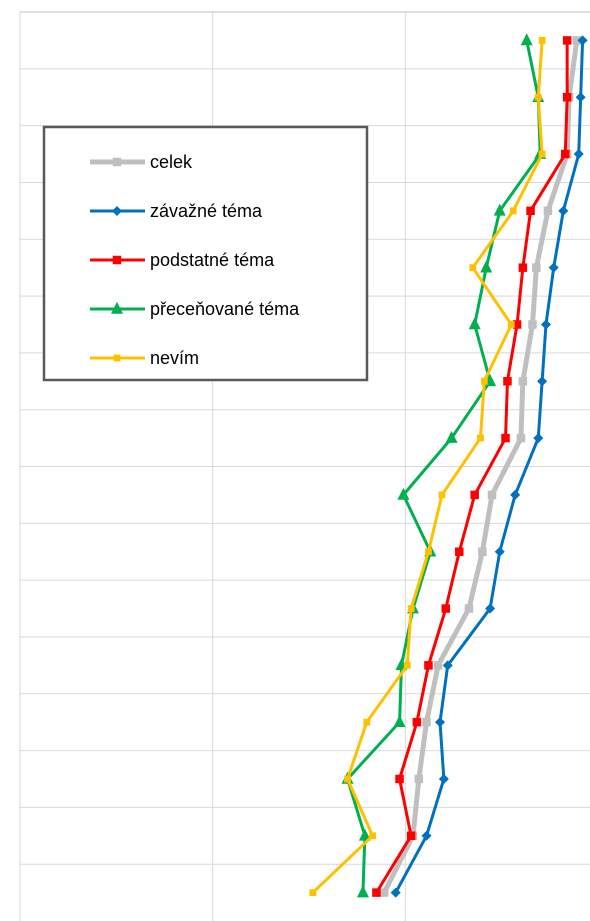 The height and width of the screenshot is (921, 590). I want to click on legend-label: přeceňované téma, so click(225, 309).